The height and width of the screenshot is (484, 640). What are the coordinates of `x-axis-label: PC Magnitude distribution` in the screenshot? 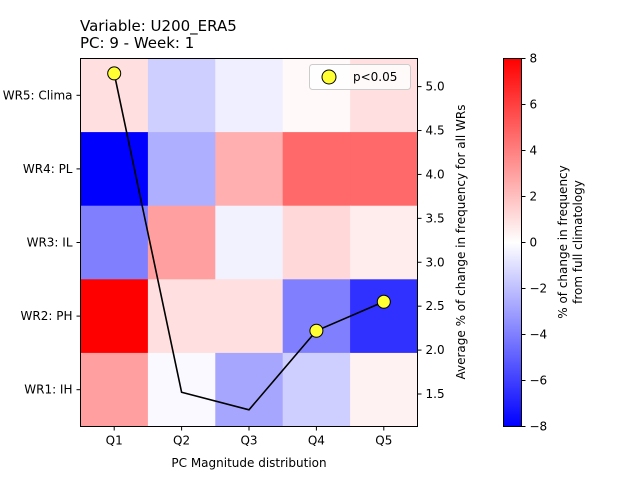 It's located at (248, 463).